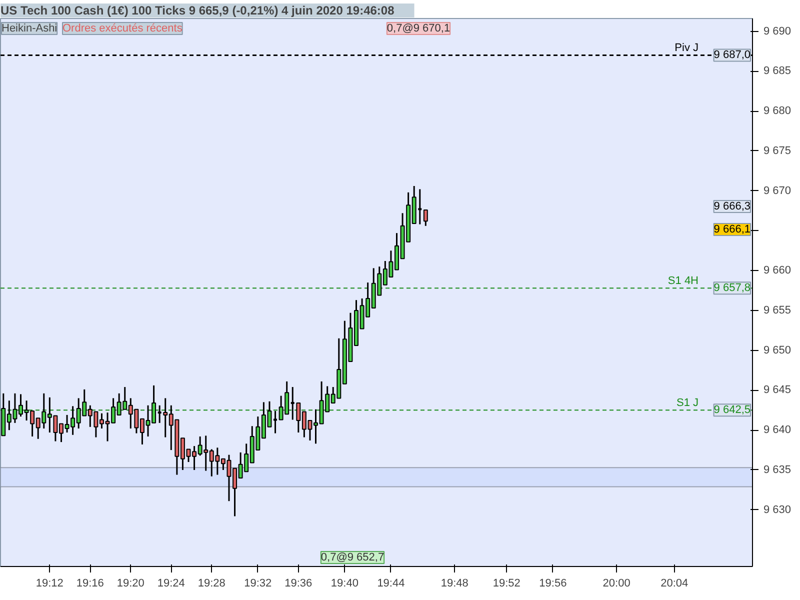 The width and height of the screenshot is (800, 600). Describe the element at coordinates (778, 71) in the screenshot. I see `y-tick-label: 9 685` at that location.